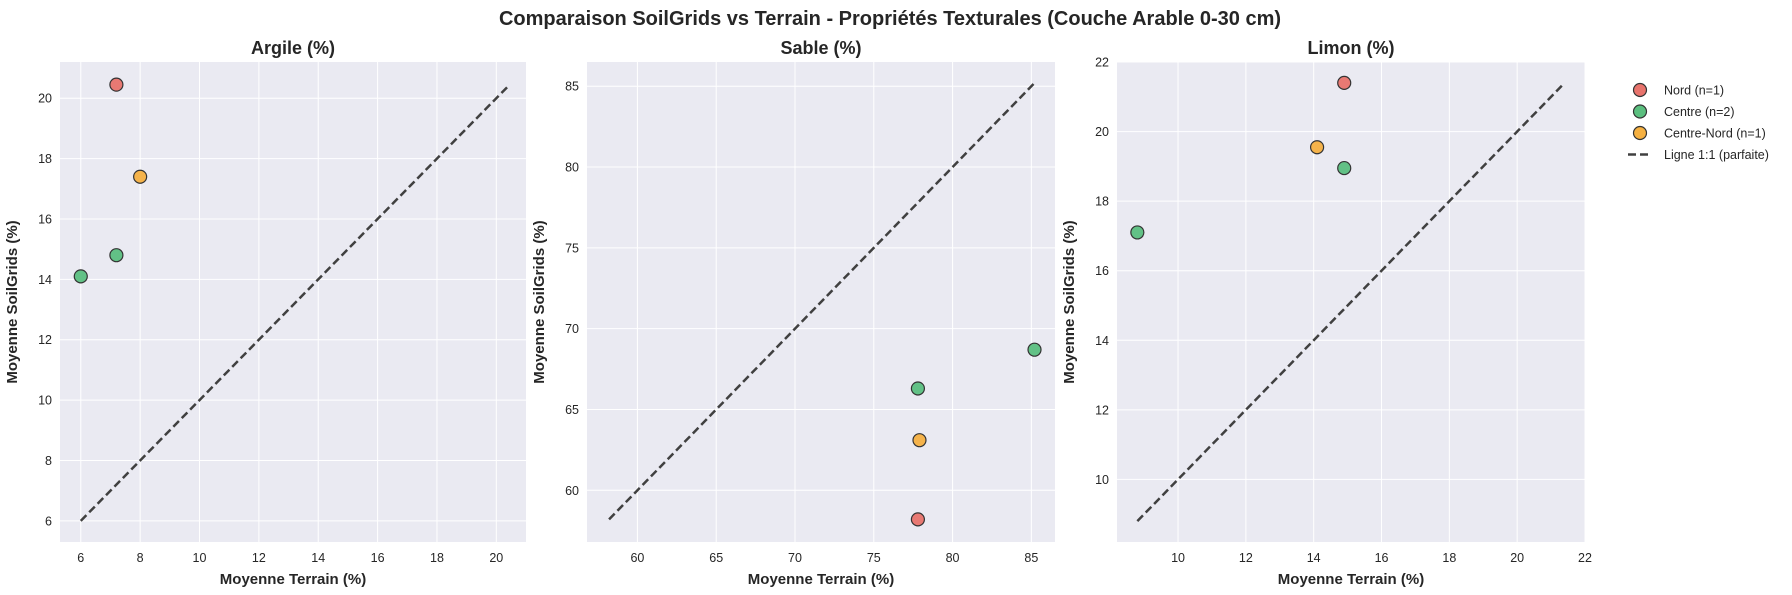 This screenshot has height=595, width=1792. What do you see at coordinates (953, 558) in the screenshot?
I see `x-tick-label: 80` at bounding box center [953, 558].